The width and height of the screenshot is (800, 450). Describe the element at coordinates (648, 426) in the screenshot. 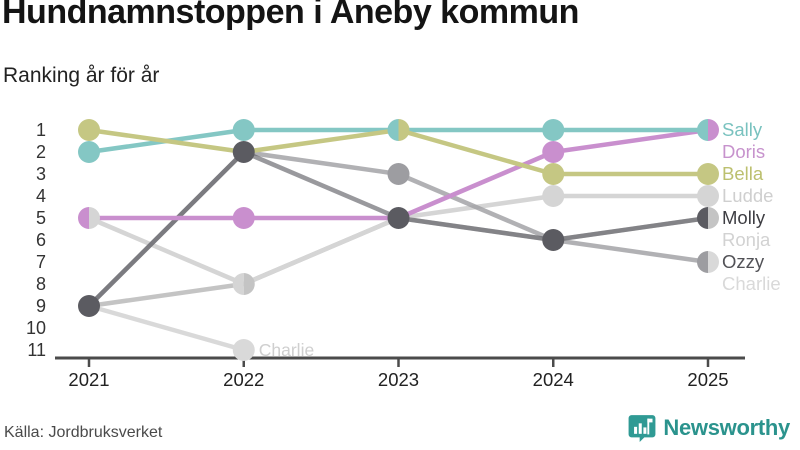

I see `logo-flagpole` at that location.